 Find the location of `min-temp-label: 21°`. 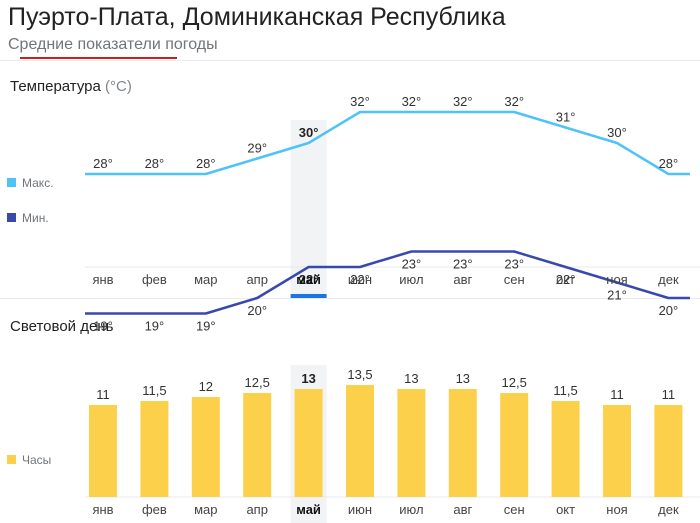

min-temp-label: 21° is located at coordinates (617, 295).